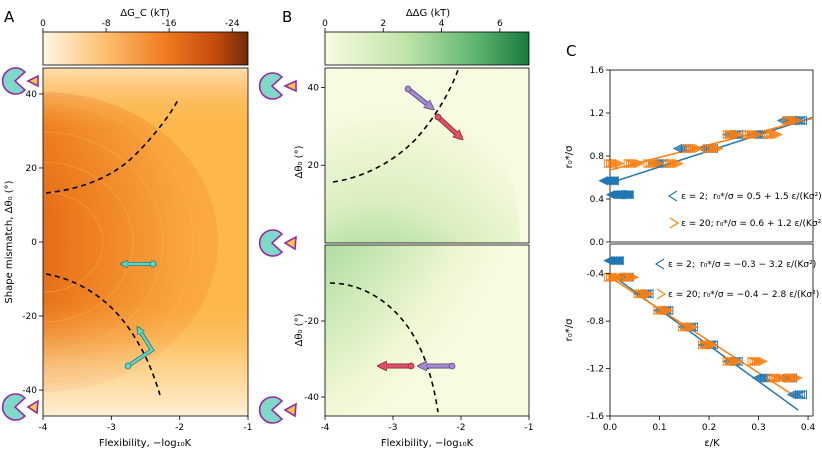  Describe the element at coordinates (32, 95) in the screenshot. I see `panel-a-ytick-label: 40` at that location.